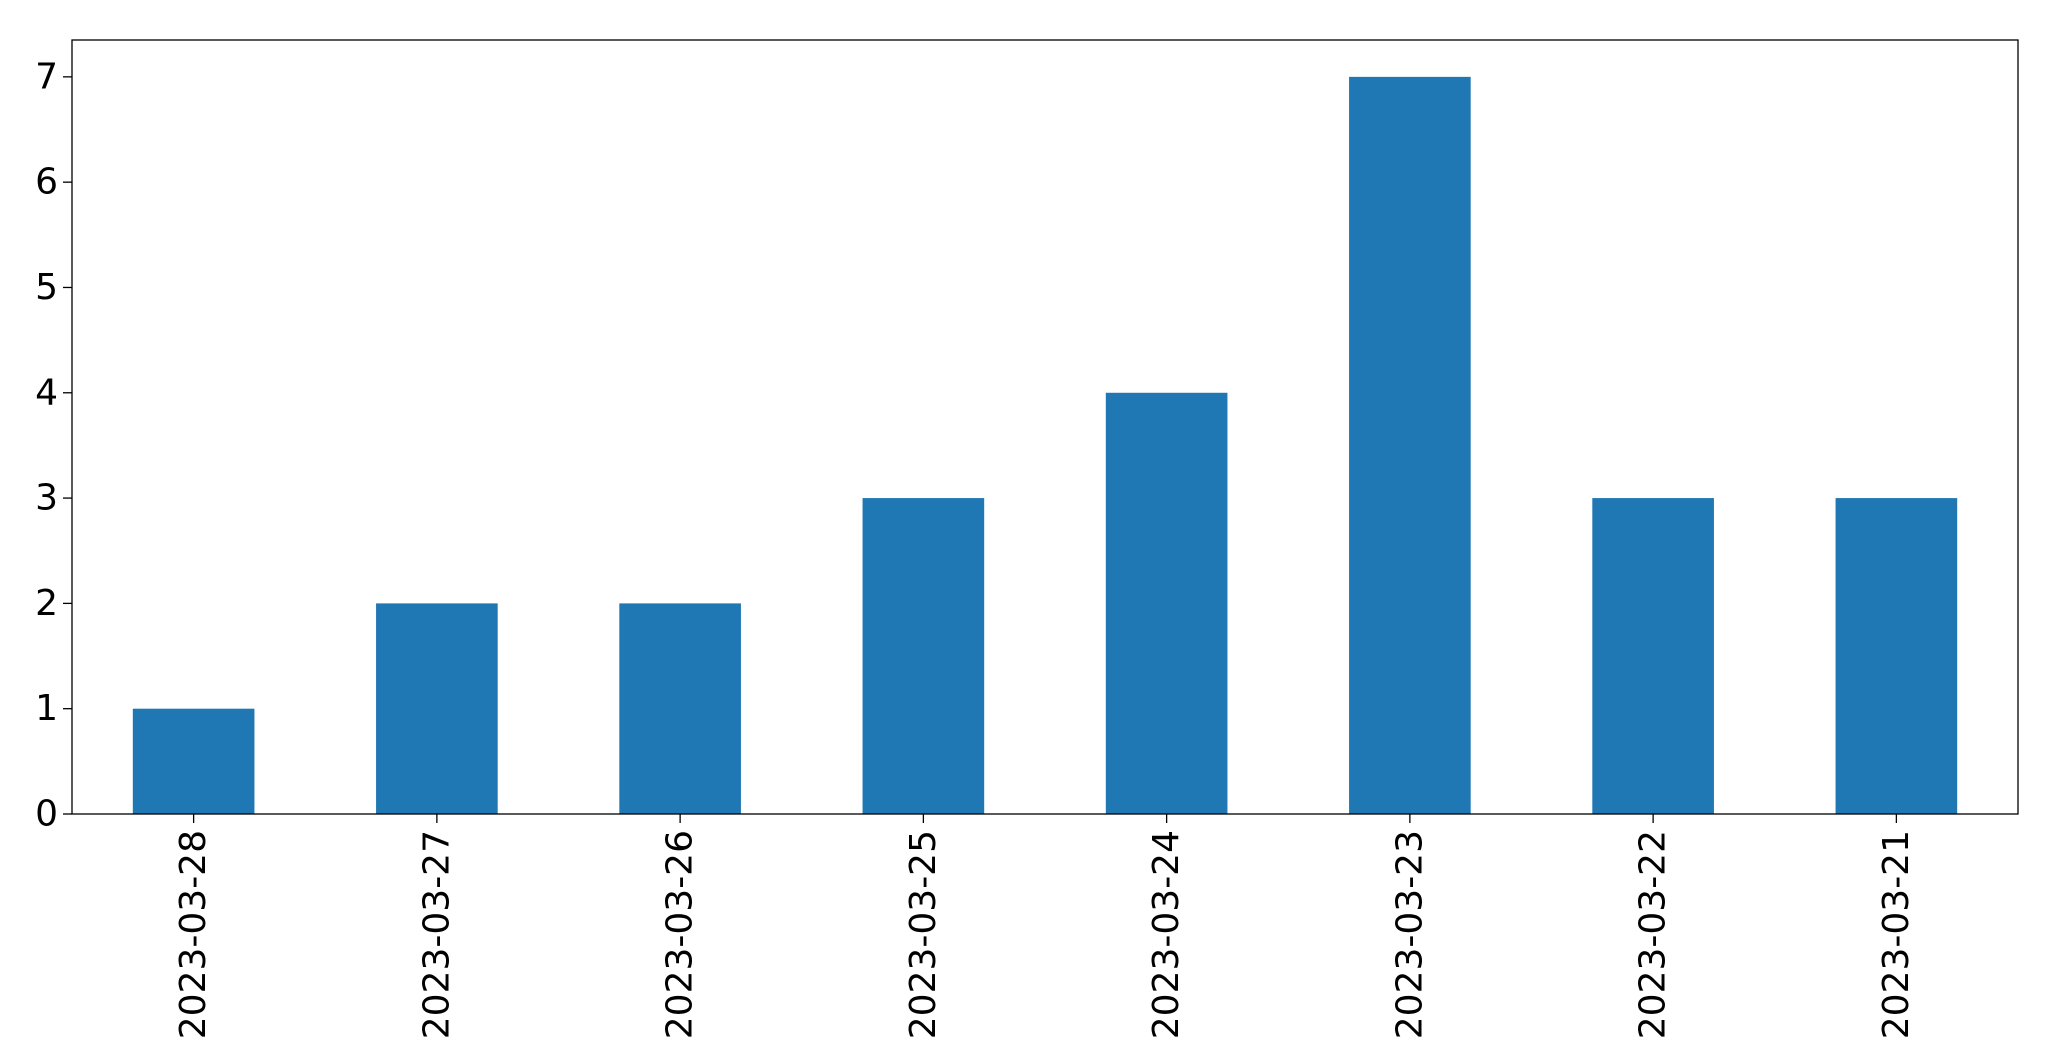 This screenshot has width=2049, height=1061. What do you see at coordinates (436, 934) in the screenshot?
I see `x-tick-label: 2023-03-27` at bounding box center [436, 934].